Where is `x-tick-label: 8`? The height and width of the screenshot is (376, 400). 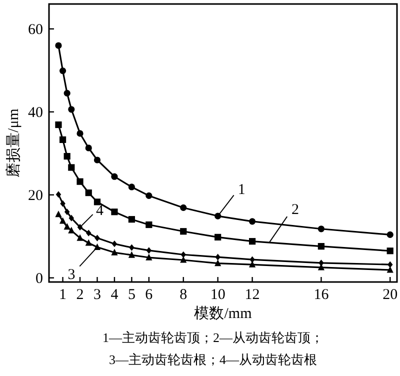
x-tick-label: 8 is located at coordinates (184, 295).